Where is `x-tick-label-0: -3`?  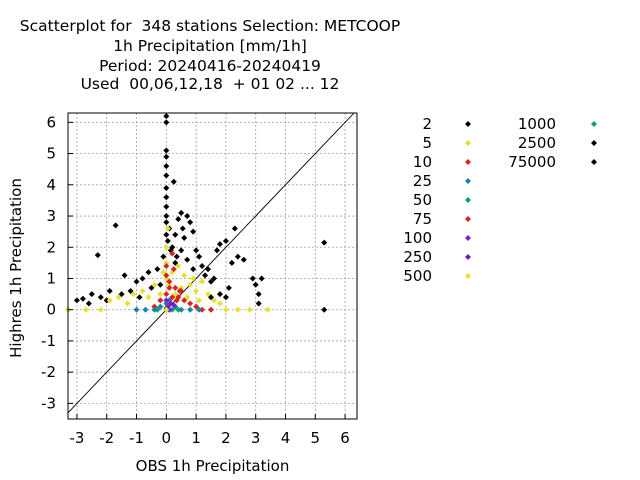
x-tick-label-0: -3 is located at coordinates (76, 438).